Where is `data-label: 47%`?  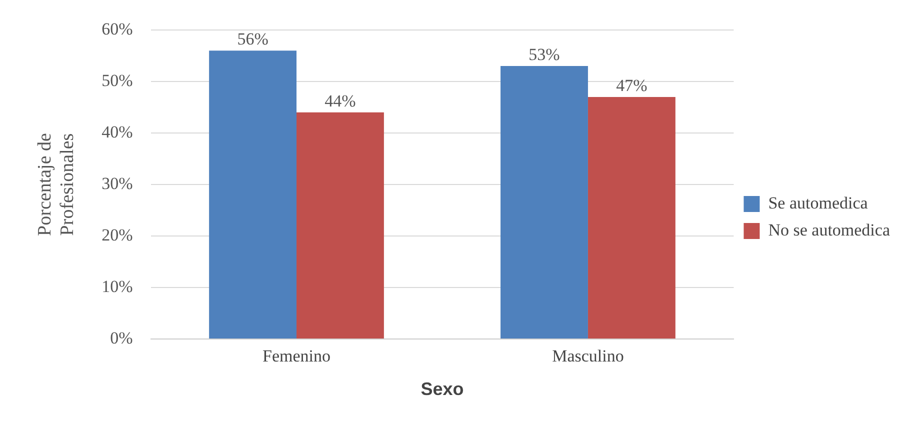 data-label: 47% is located at coordinates (632, 85).